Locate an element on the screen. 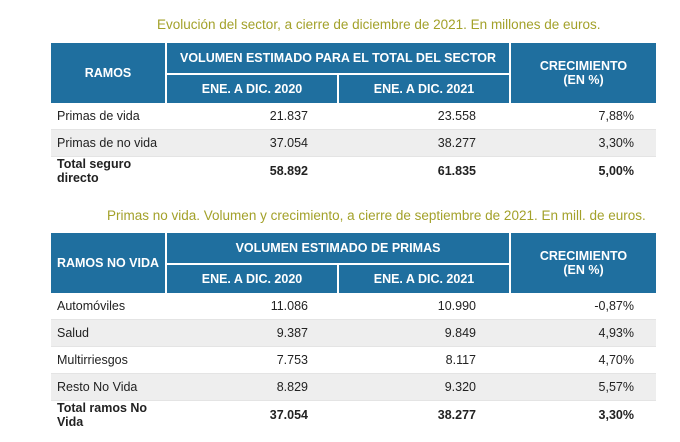  growth-value: 5,00% is located at coordinates (616, 171).